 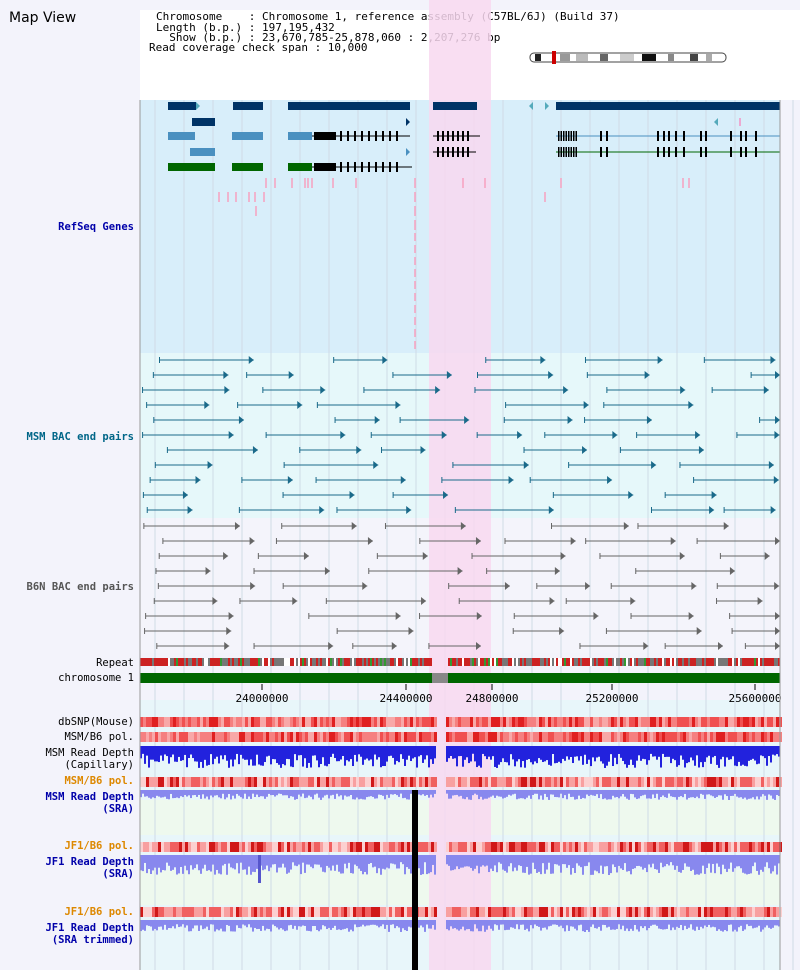 I want to click on b6n-bac-marker, so click(x=562, y=631).